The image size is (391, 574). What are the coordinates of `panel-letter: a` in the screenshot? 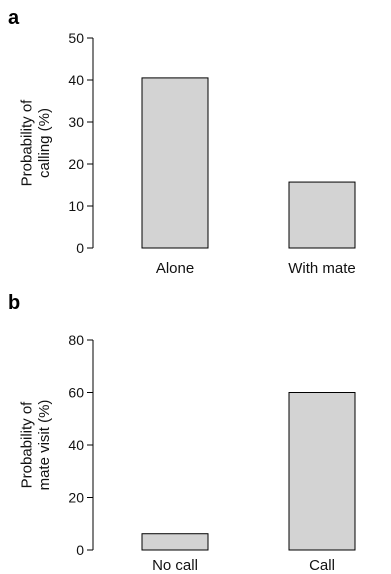 It's located at (14, 18).